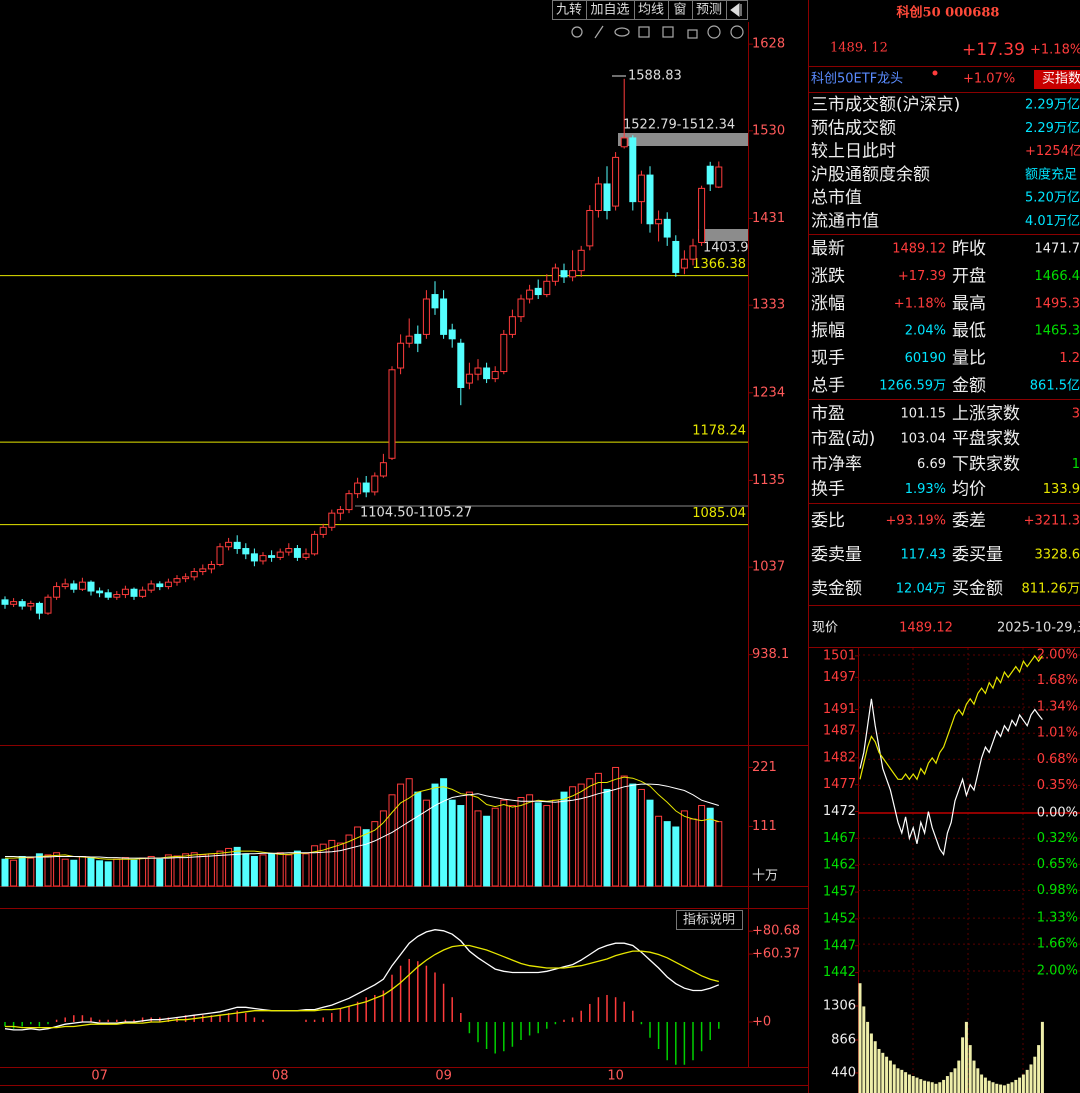 The width and height of the screenshot is (1080, 1093). What do you see at coordinates (931, 464) in the screenshot?
I see `stat-value: 6.69` at bounding box center [931, 464].